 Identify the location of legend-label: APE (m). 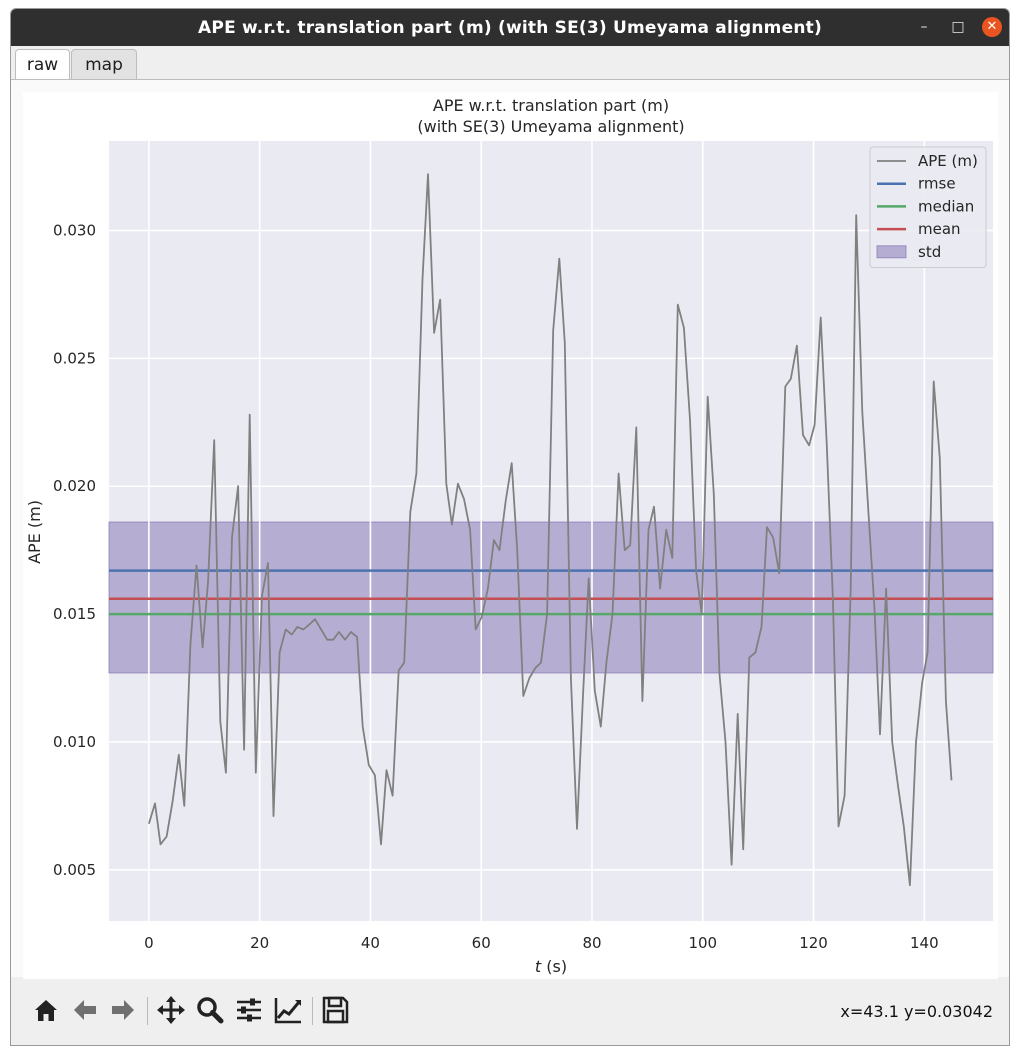
(948, 161).